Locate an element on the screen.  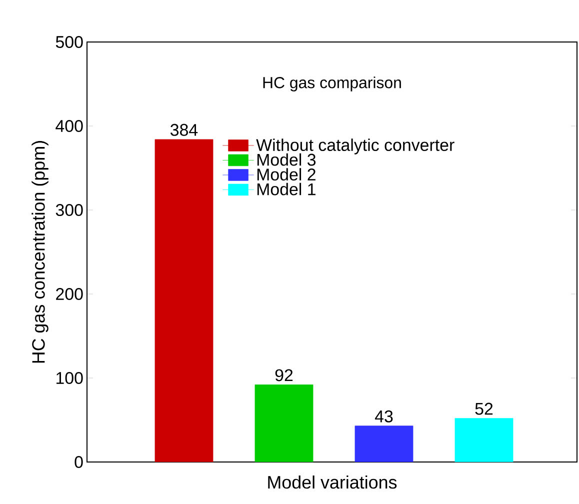
data-label: 92 is located at coordinates (284, 375).